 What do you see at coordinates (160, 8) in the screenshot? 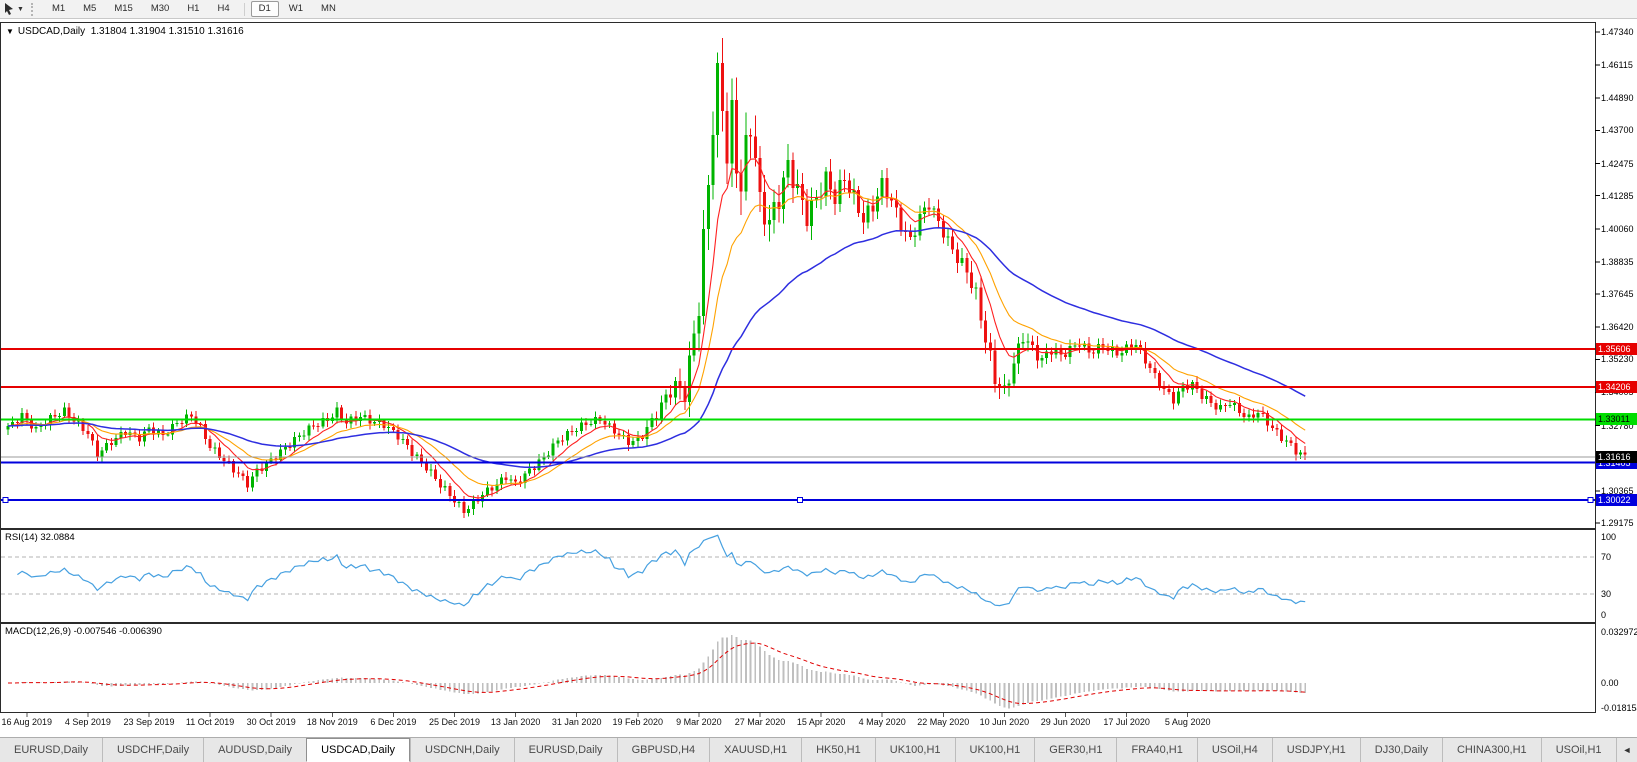
I see `timeframe-button-m30: M30` at bounding box center [160, 8].